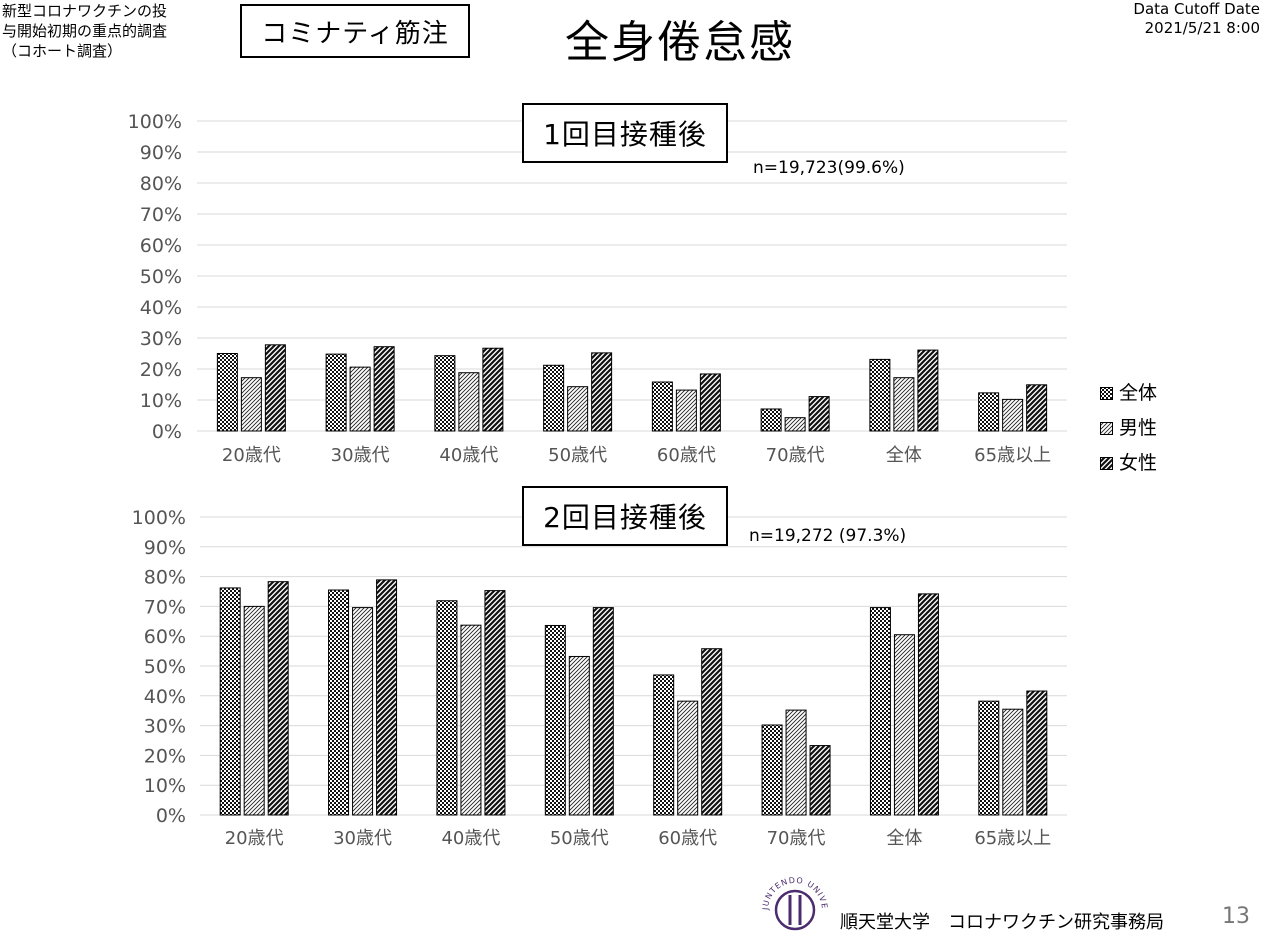 This screenshot has height=938, width=1280. I want to click on university-logo: JUNTENDO UNIVERSITY, so click(794, 903).